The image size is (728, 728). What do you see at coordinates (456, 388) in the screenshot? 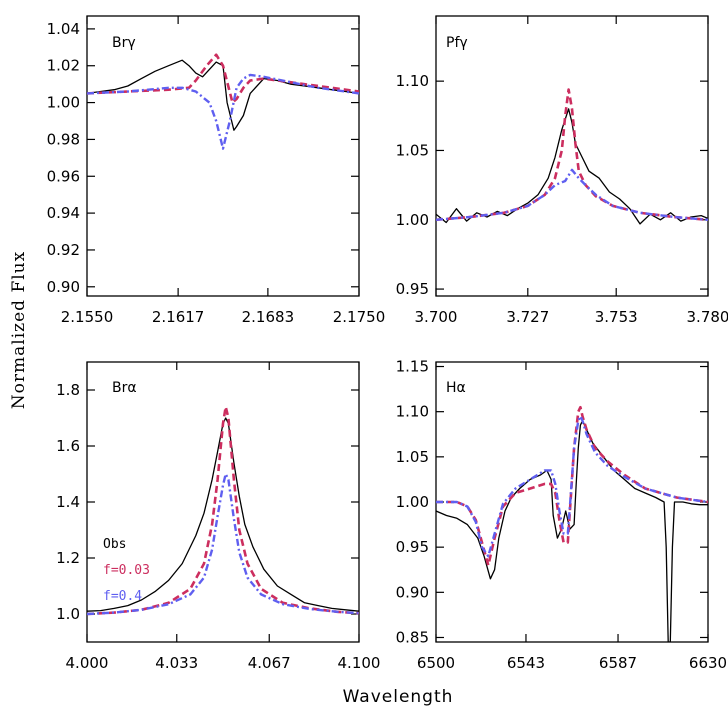
I see `panel-h-alpha-label: Hα` at bounding box center [456, 388].